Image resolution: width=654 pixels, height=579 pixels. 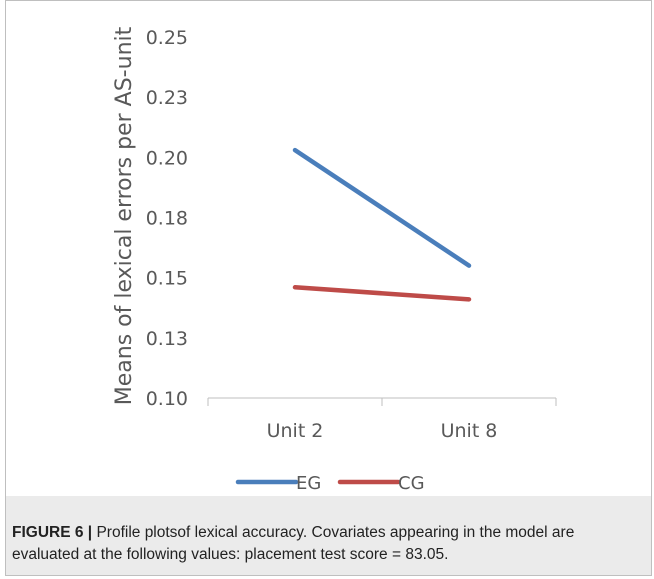 What do you see at coordinates (167, 98) in the screenshot?
I see `y-tick-label: 0.23` at bounding box center [167, 98].